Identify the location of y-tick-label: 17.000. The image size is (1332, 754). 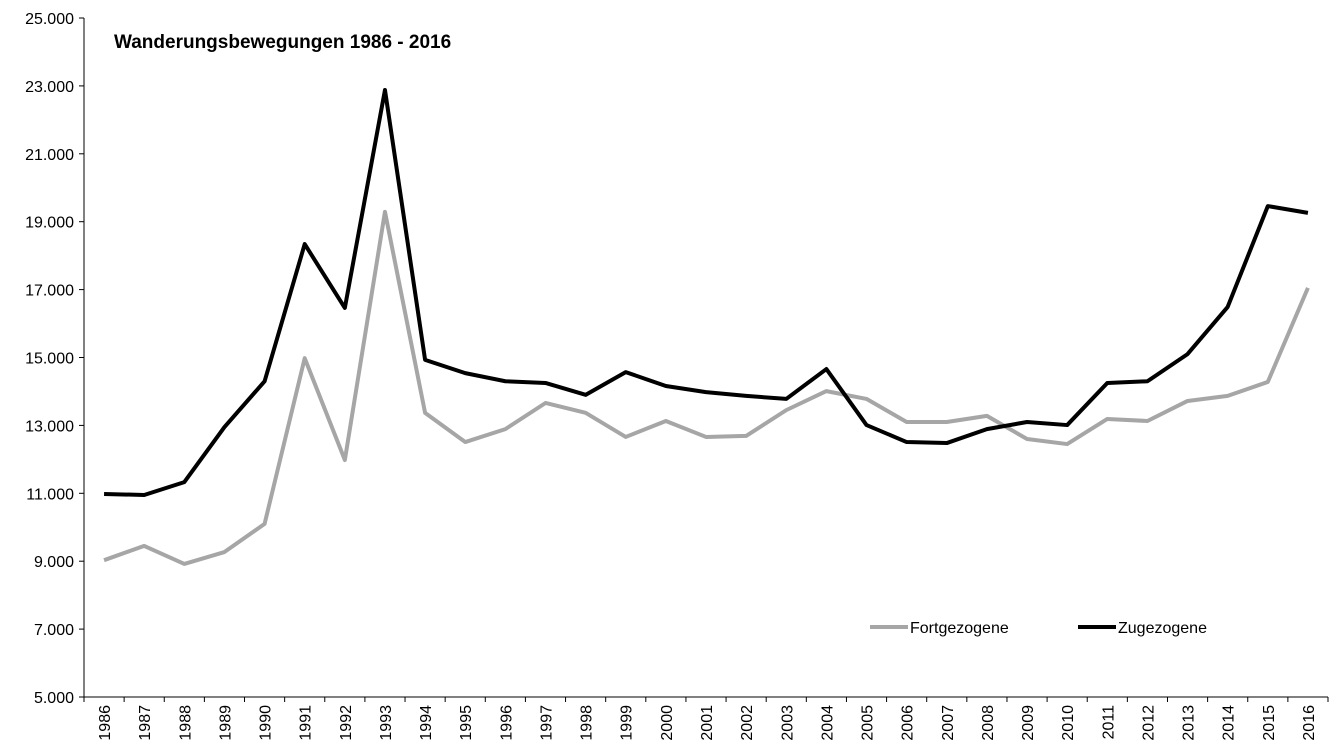
(49, 291).